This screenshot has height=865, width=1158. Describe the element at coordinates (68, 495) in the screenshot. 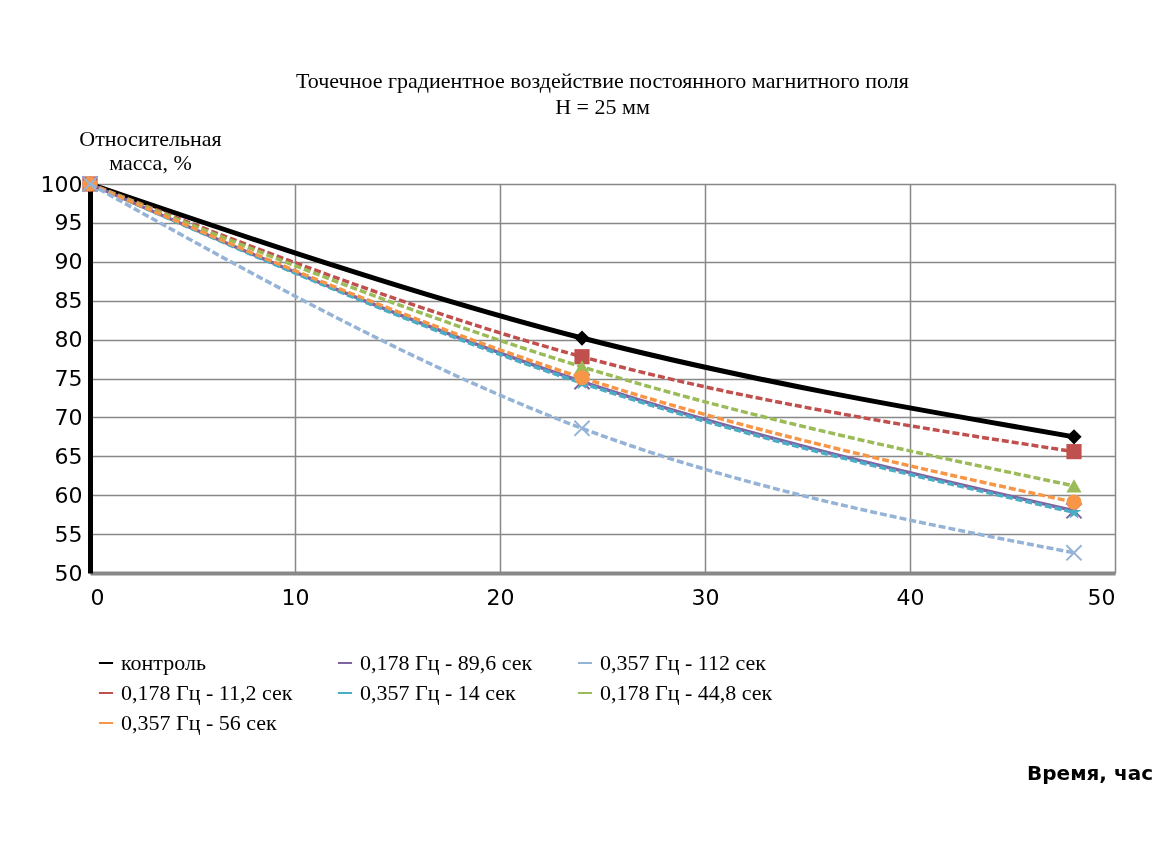

I see `y-tick-label: 60` at that location.